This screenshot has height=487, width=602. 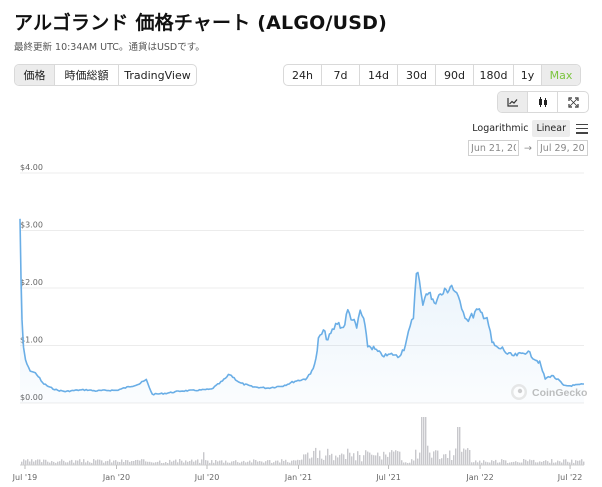 What do you see at coordinates (341, 75) in the screenshot?
I see `range-7d: 7d` at bounding box center [341, 75].